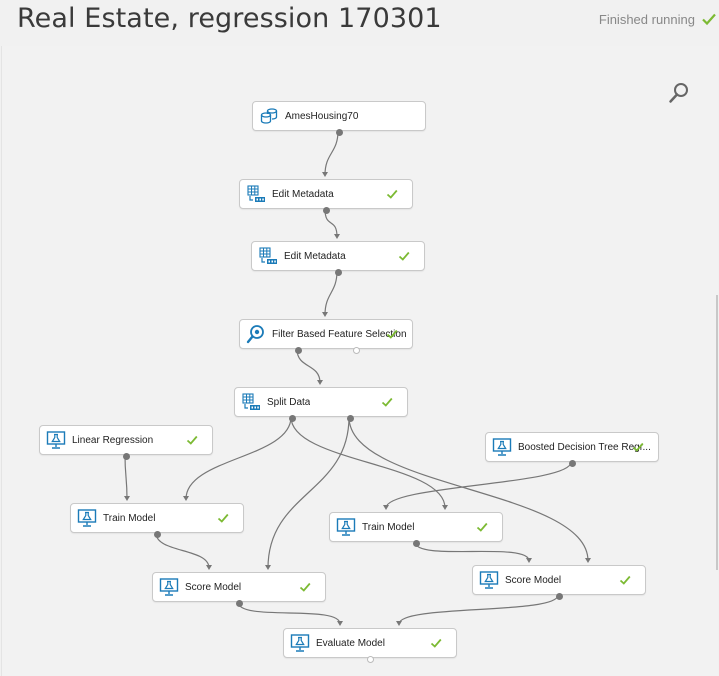  What do you see at coordinates (229, 18) in the screenshot?
I see `page-title: Real Estate, regression 170301` at bounding box center [229, 18].